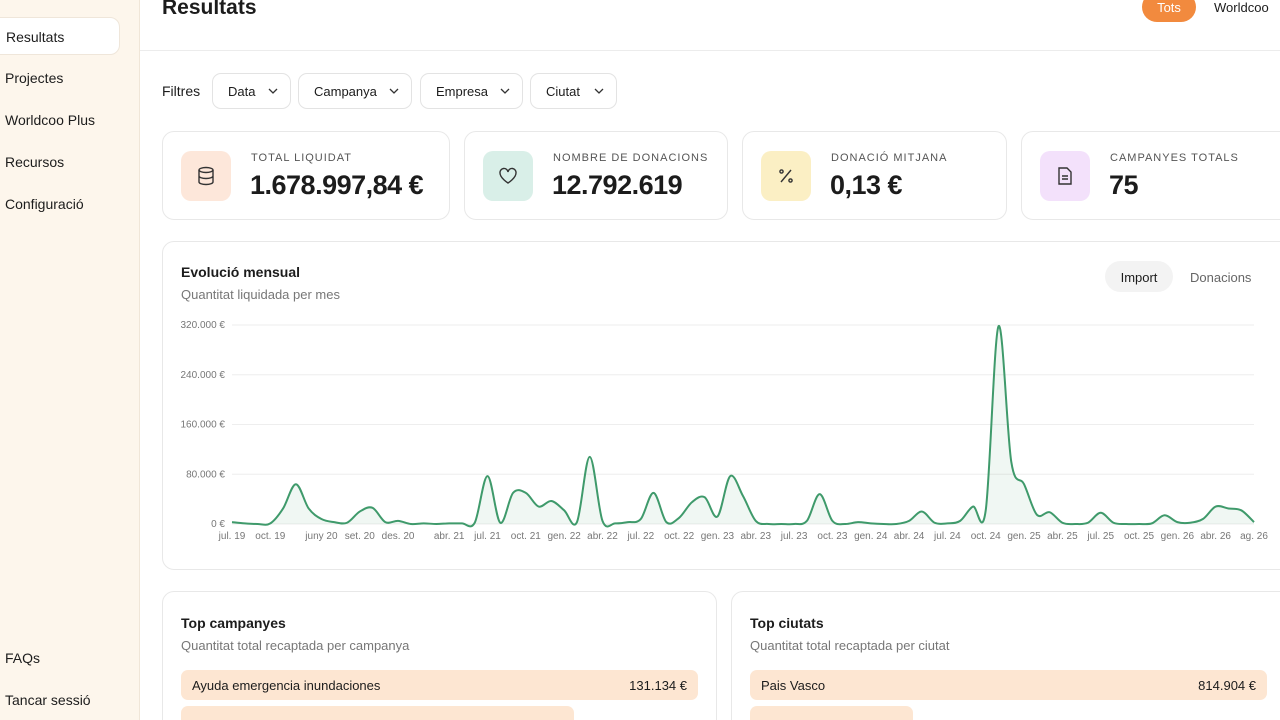 The image size is (1280, 720). I want to click on document-icon, so click(1065, 176).